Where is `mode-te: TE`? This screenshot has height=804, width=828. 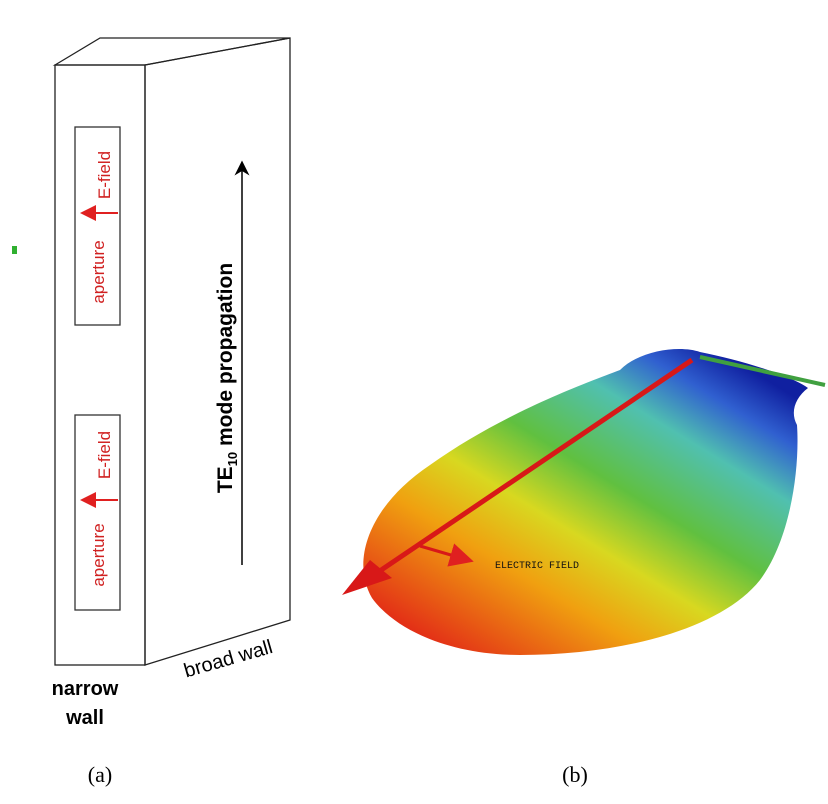 mode-te: TE is located at coordinates (225, 479).